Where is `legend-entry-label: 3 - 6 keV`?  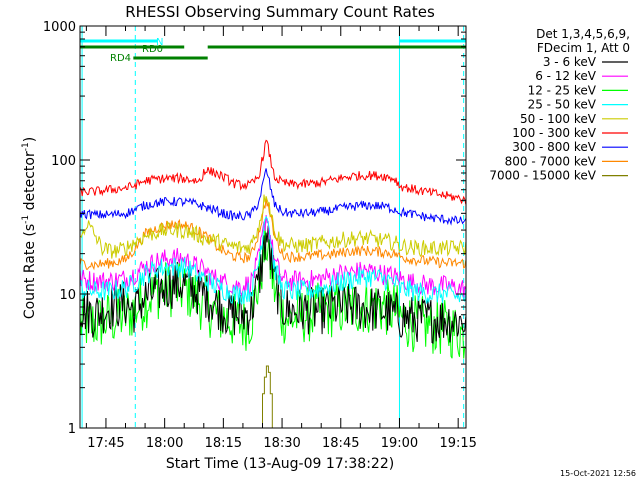
legend-entry-label: 3 - 6 keV is located at coordinates (570, 62).